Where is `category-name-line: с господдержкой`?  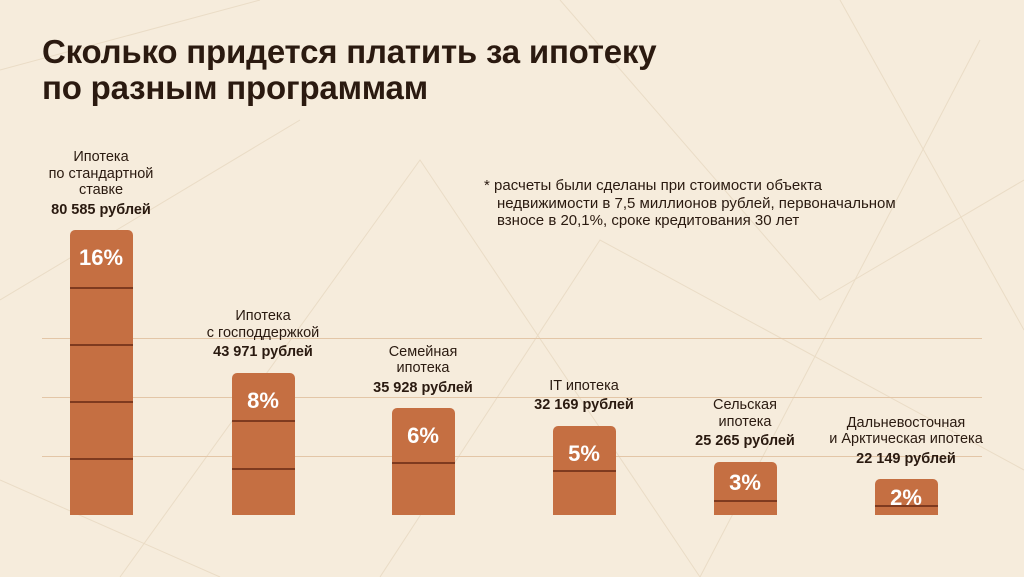
category-name-line: с господдержкой is located at coordinates (263, 332).